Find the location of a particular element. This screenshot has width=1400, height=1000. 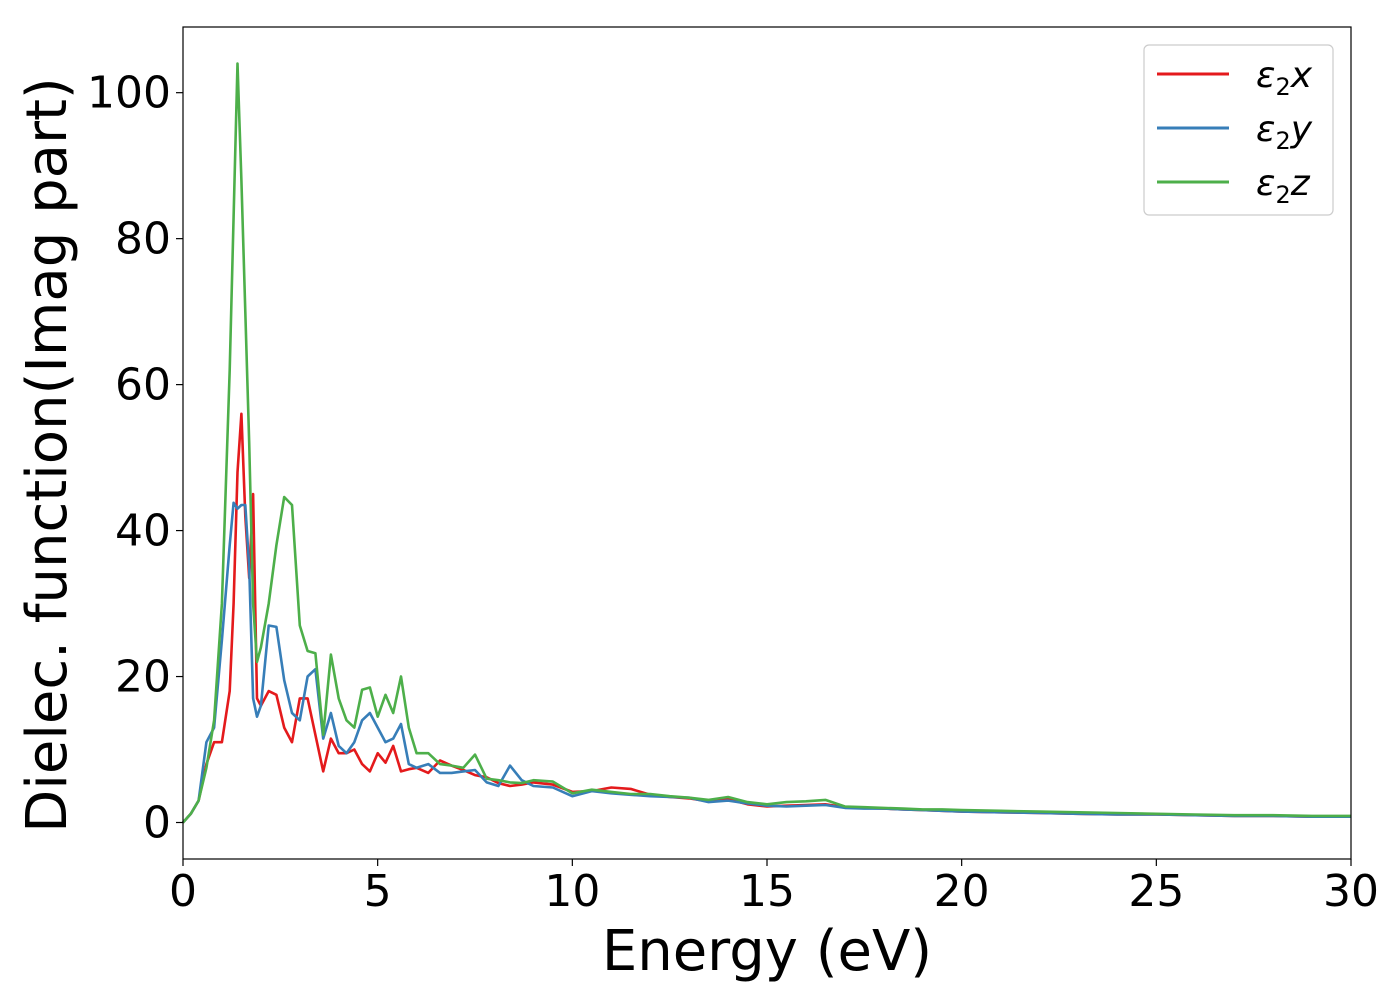

legend-entry: ε2z is located at coordinates (1234, 186).